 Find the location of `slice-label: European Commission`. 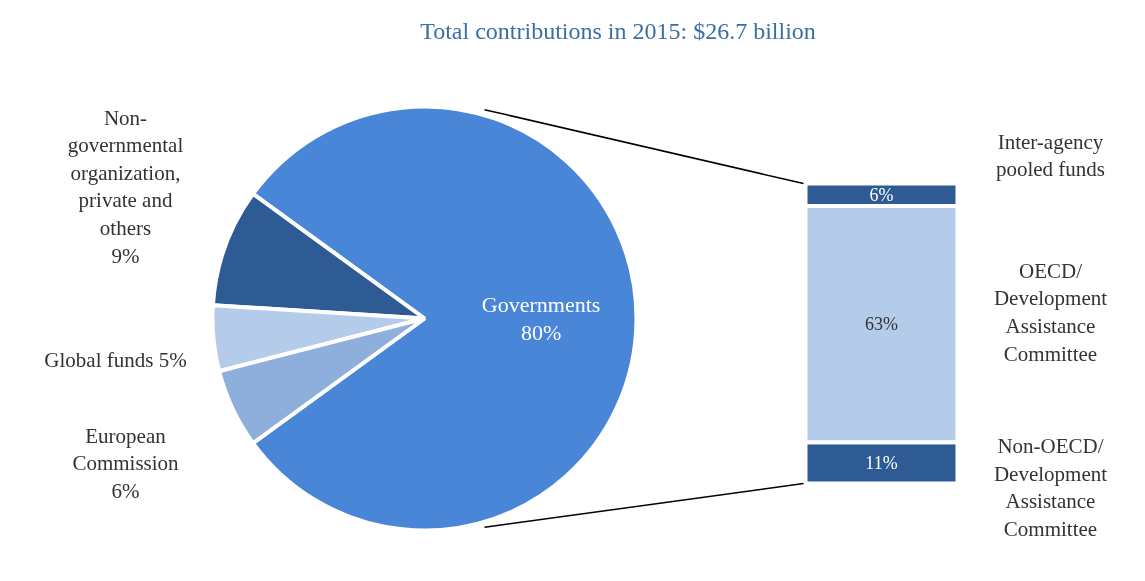

slice-label: European Commission is located at coordinates (126, 449).